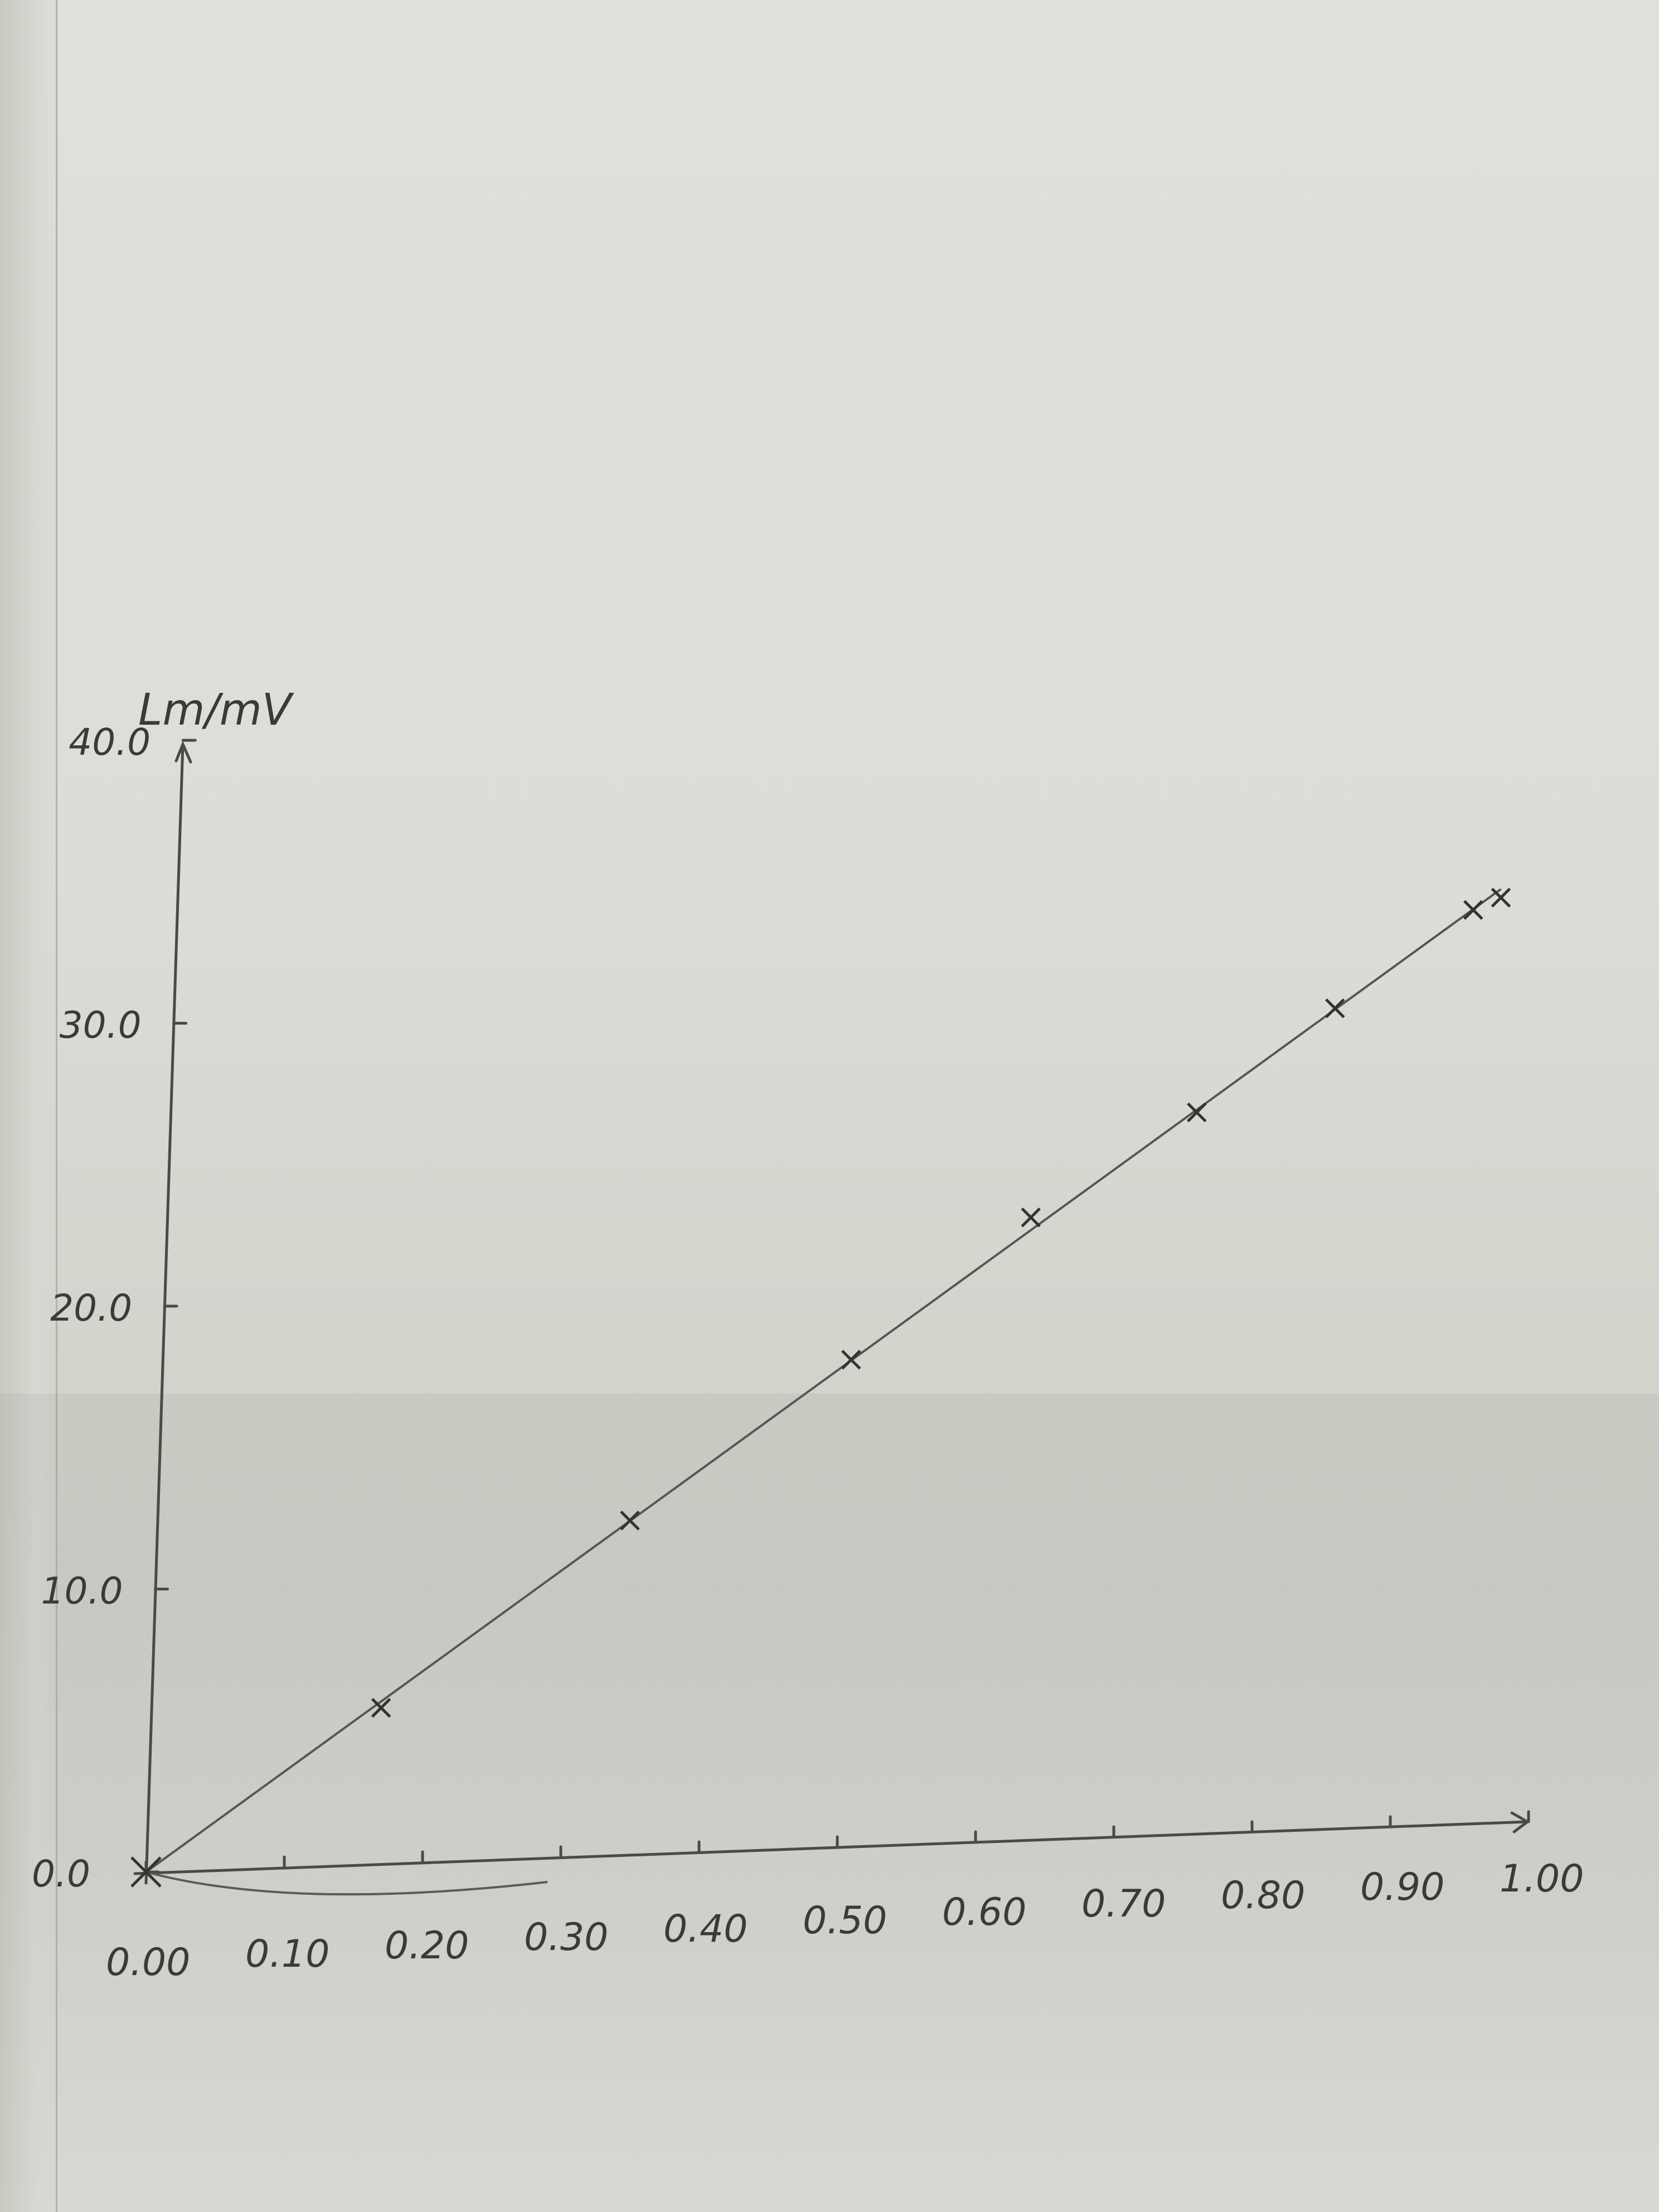  What do you see at coordinates (287, 1954) in the screenshot?
I see `x-tick-label: 0.10` at bounding box center [287, 1954].